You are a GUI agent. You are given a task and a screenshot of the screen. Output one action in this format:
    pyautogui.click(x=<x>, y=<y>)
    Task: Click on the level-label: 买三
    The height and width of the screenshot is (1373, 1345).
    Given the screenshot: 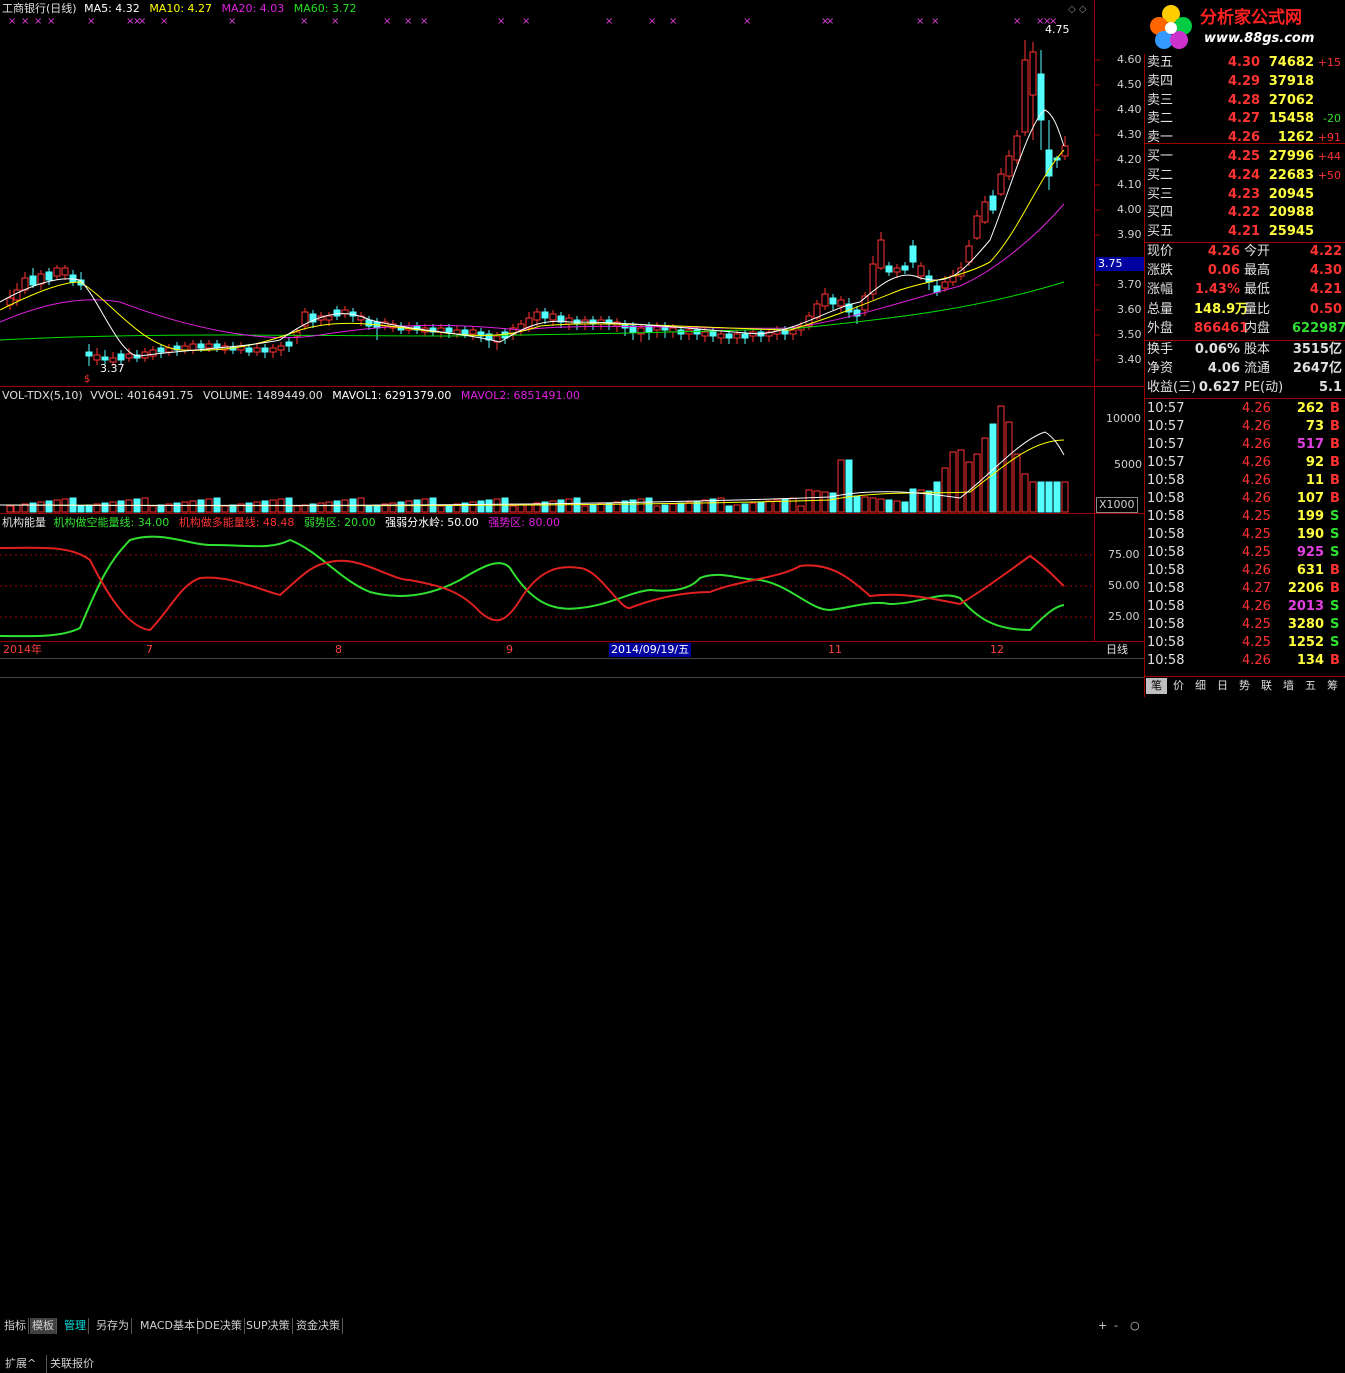 What is the action you would take?
    pyautogui.click(x=1160, y=194)
    